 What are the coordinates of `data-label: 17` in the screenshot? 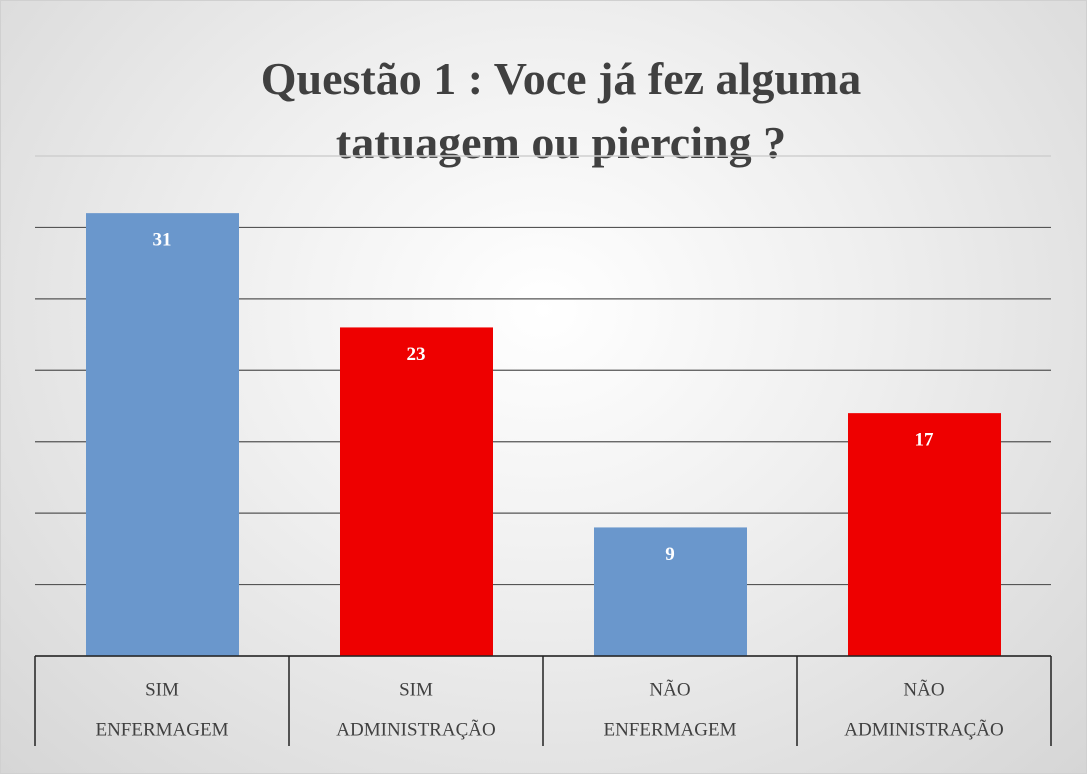 It's located at (925, 440).